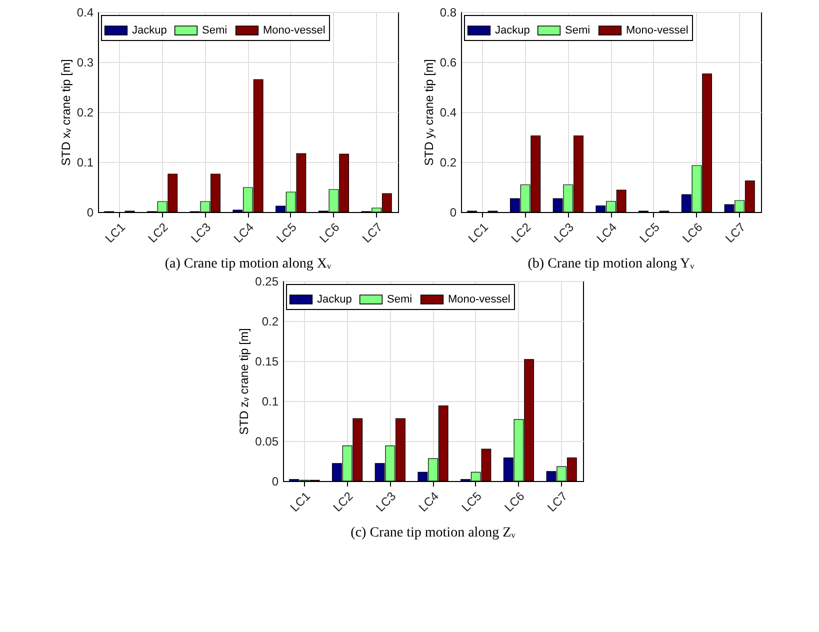 The width and height of the screenshot is (819, 632). Describe the element at coordinates (266, 441) in the screenshot. I see `y-tick-label: 0.05` at that location.